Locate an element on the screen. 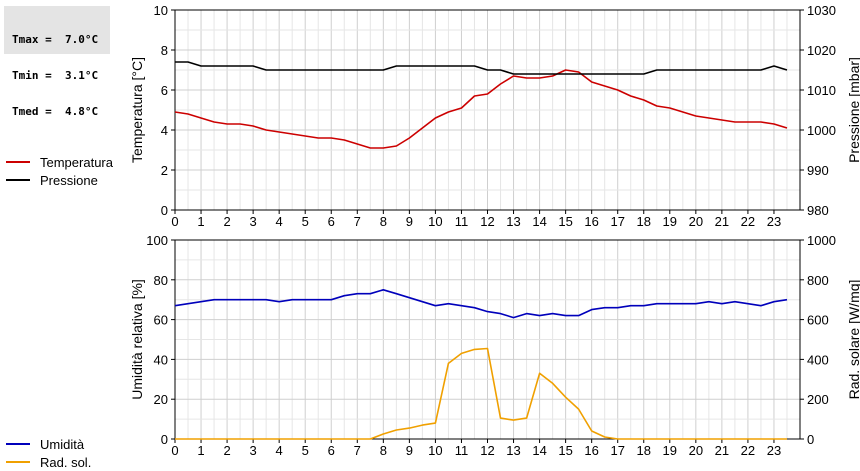 This screenshot has width=860, height=471. top-x-tick-label: 5 is located at coordinates (305, 221).